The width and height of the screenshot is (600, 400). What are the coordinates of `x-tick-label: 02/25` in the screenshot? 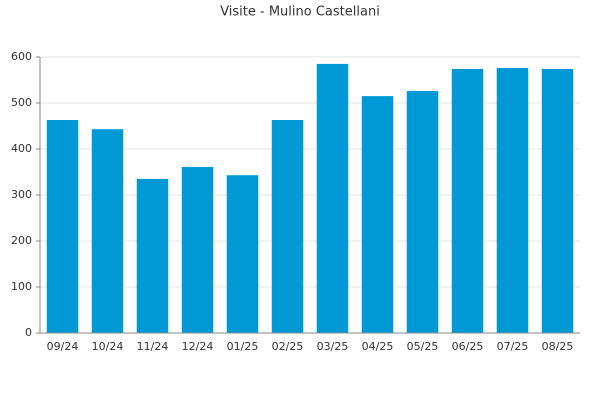 It's located at (288, 346).